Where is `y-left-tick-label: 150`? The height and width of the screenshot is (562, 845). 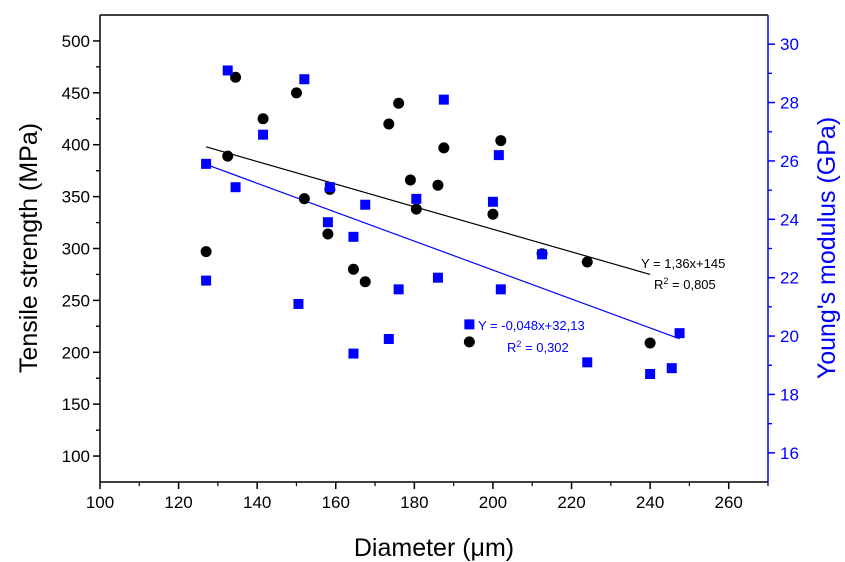
y-left-tick-label: 150 is located at coordinates (76, 404).